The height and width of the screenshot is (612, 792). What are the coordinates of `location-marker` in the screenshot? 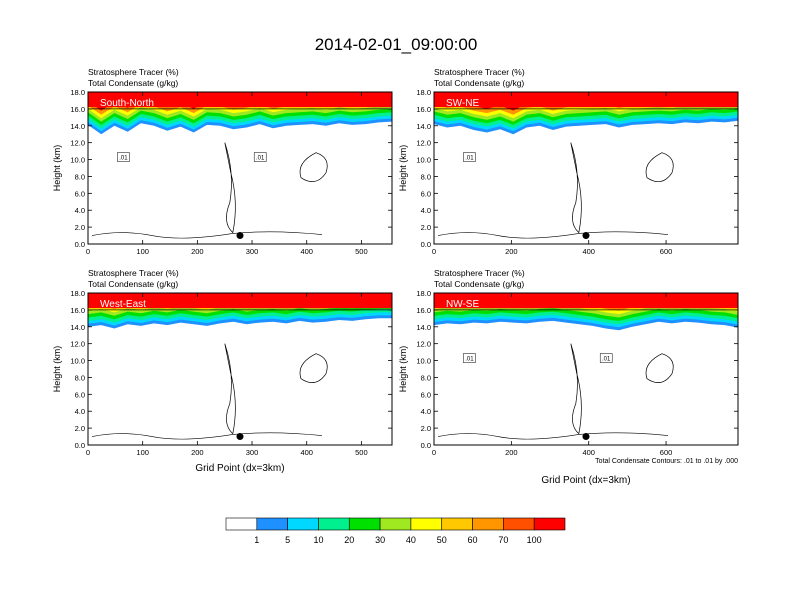 It's located at (586, 236).